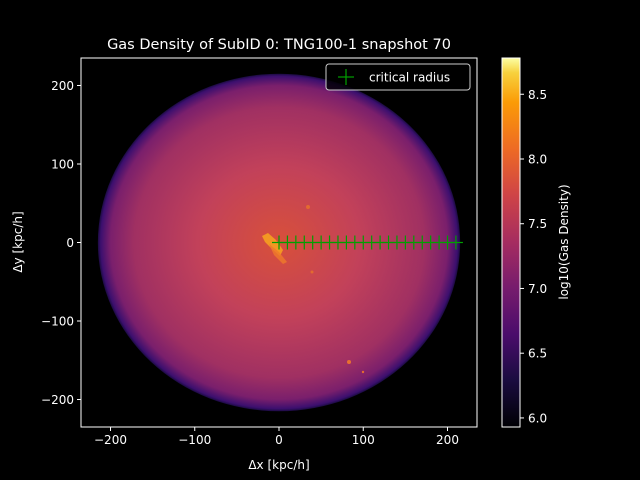 This screenshot has width=640, height=480. Describe the element at coordinates (18, 241) in the screenshot. I see `y-axis-label: Δy [kpc/h]` at that location.